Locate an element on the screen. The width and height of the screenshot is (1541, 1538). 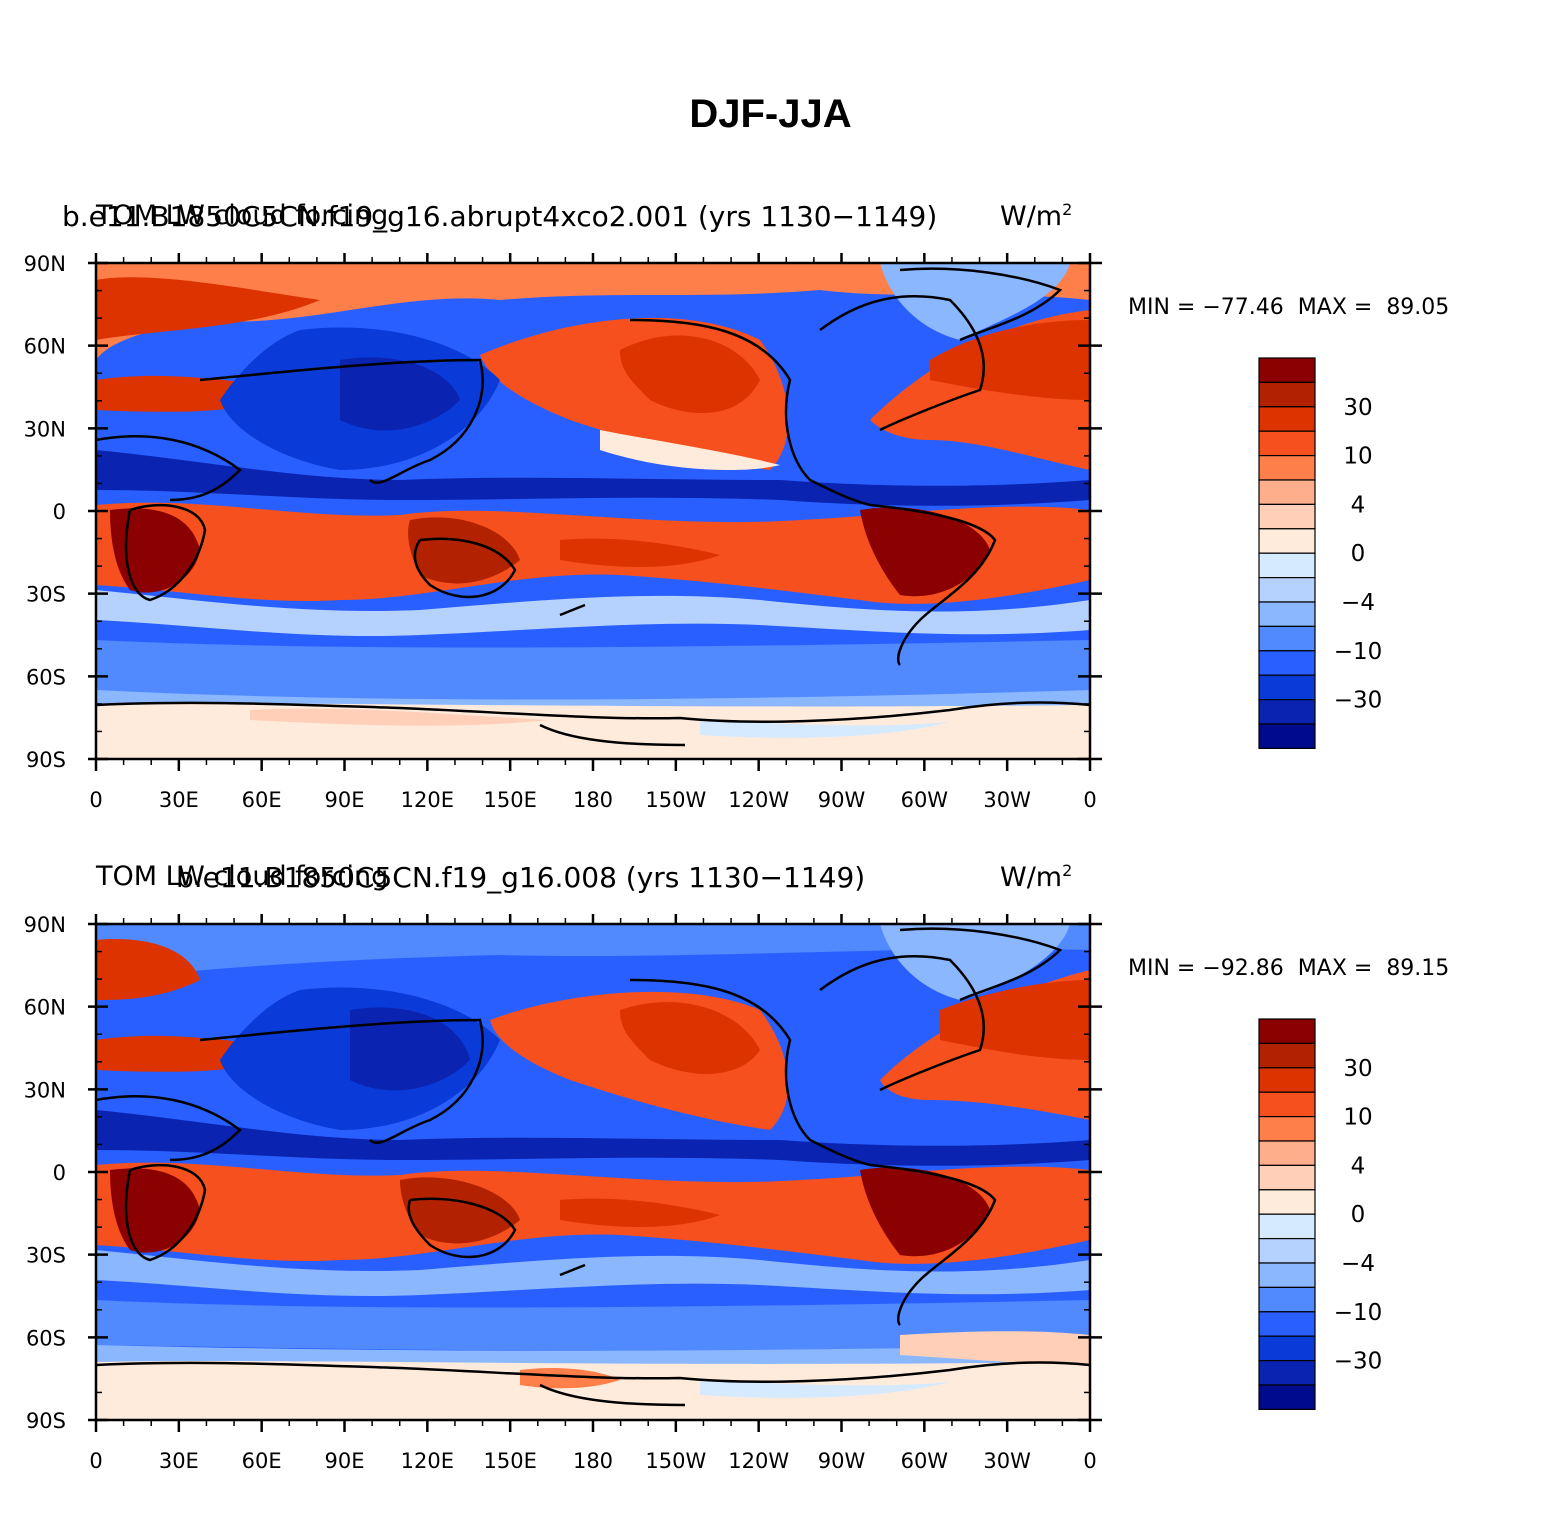
colorbar-label: 0 is located at coordinates (1358, 554).